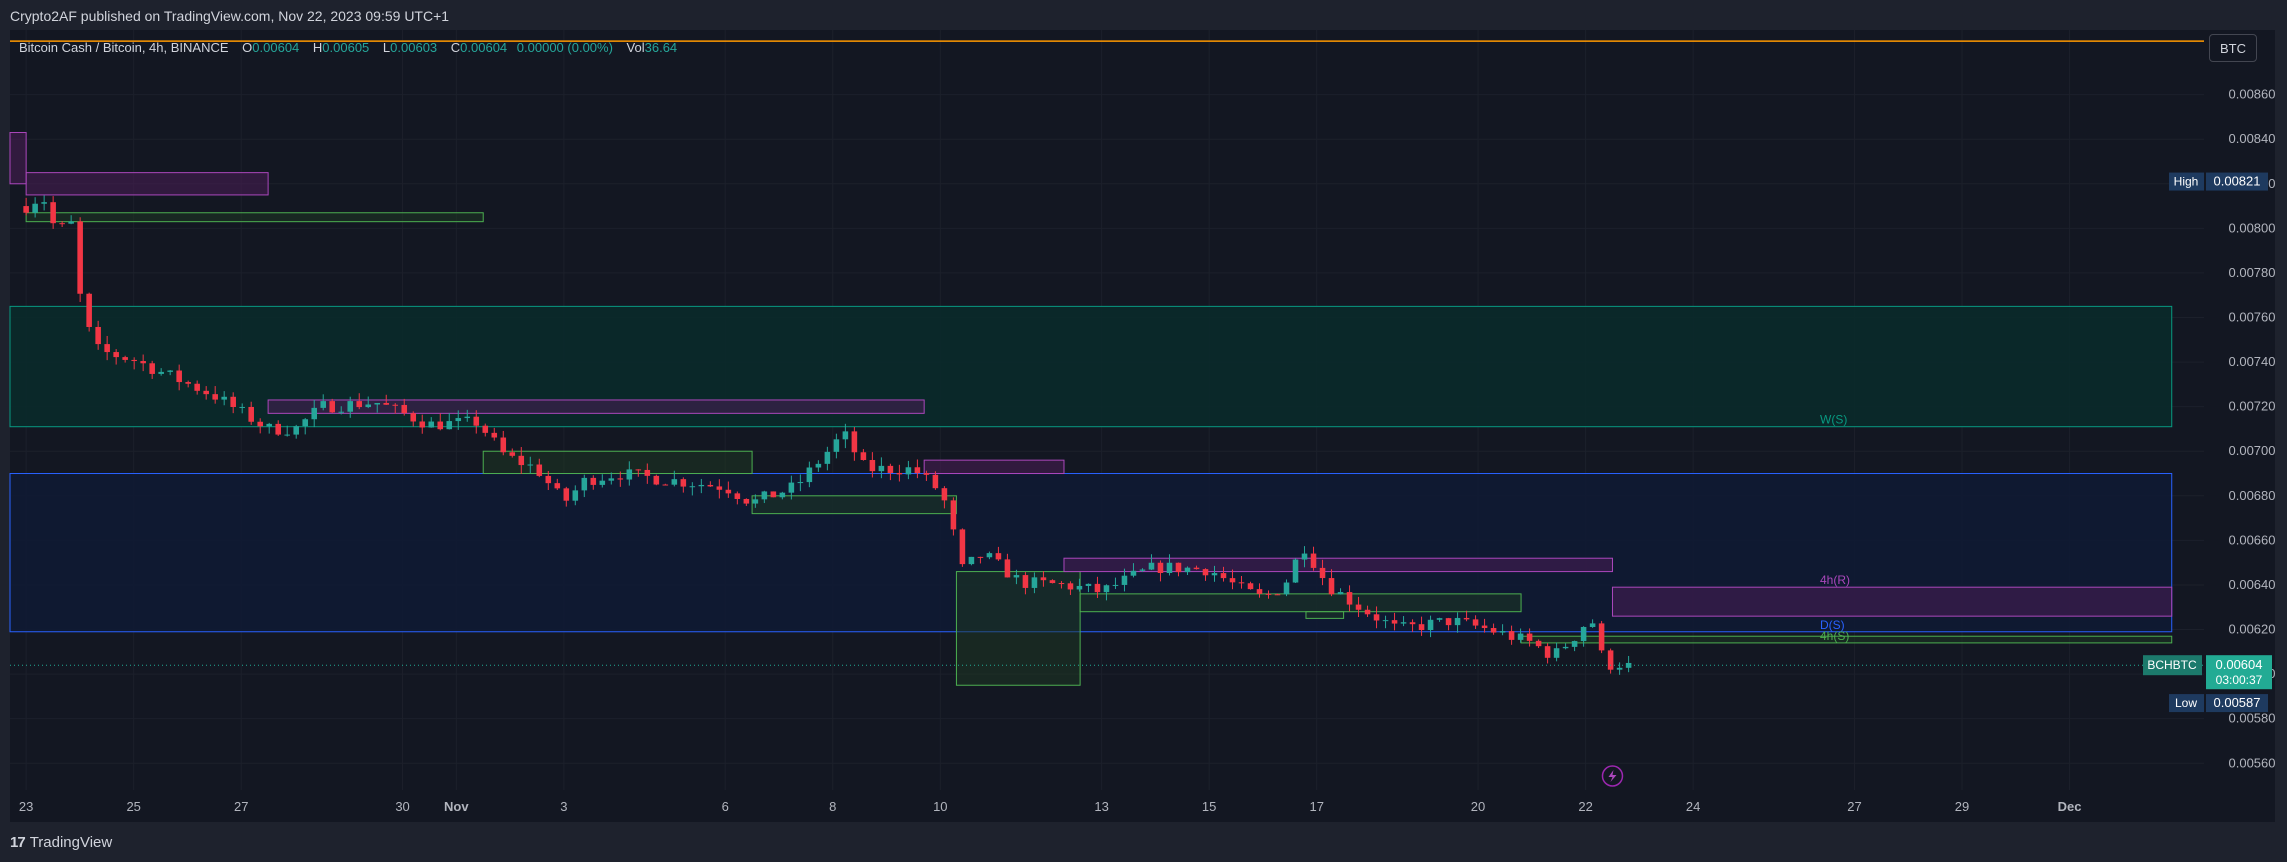 The width and height of the screenshot is (2287, 862). Describe the element at coordinates (2186, 181) in the screenshot. I see `high-marker-tag` at that location.